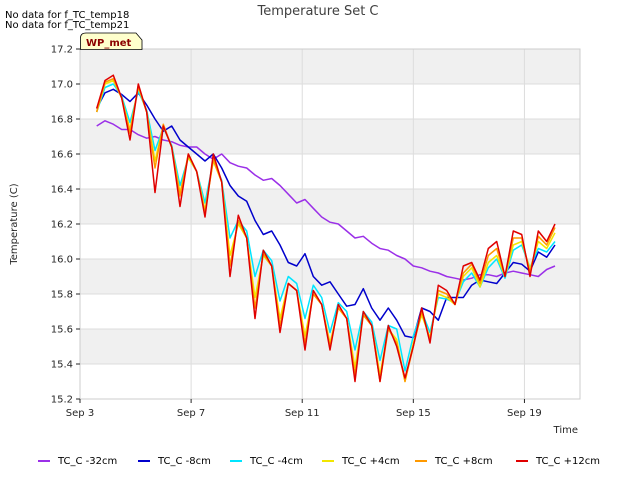 The image size is (640, 480). I want to click on x-tick-label: Sep 7, so click(191, 413).